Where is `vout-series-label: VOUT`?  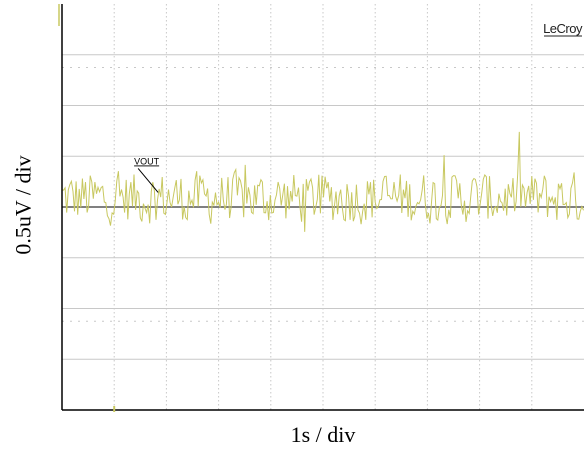
vout-series-label: VOUT is located at coordinates (147, 161).